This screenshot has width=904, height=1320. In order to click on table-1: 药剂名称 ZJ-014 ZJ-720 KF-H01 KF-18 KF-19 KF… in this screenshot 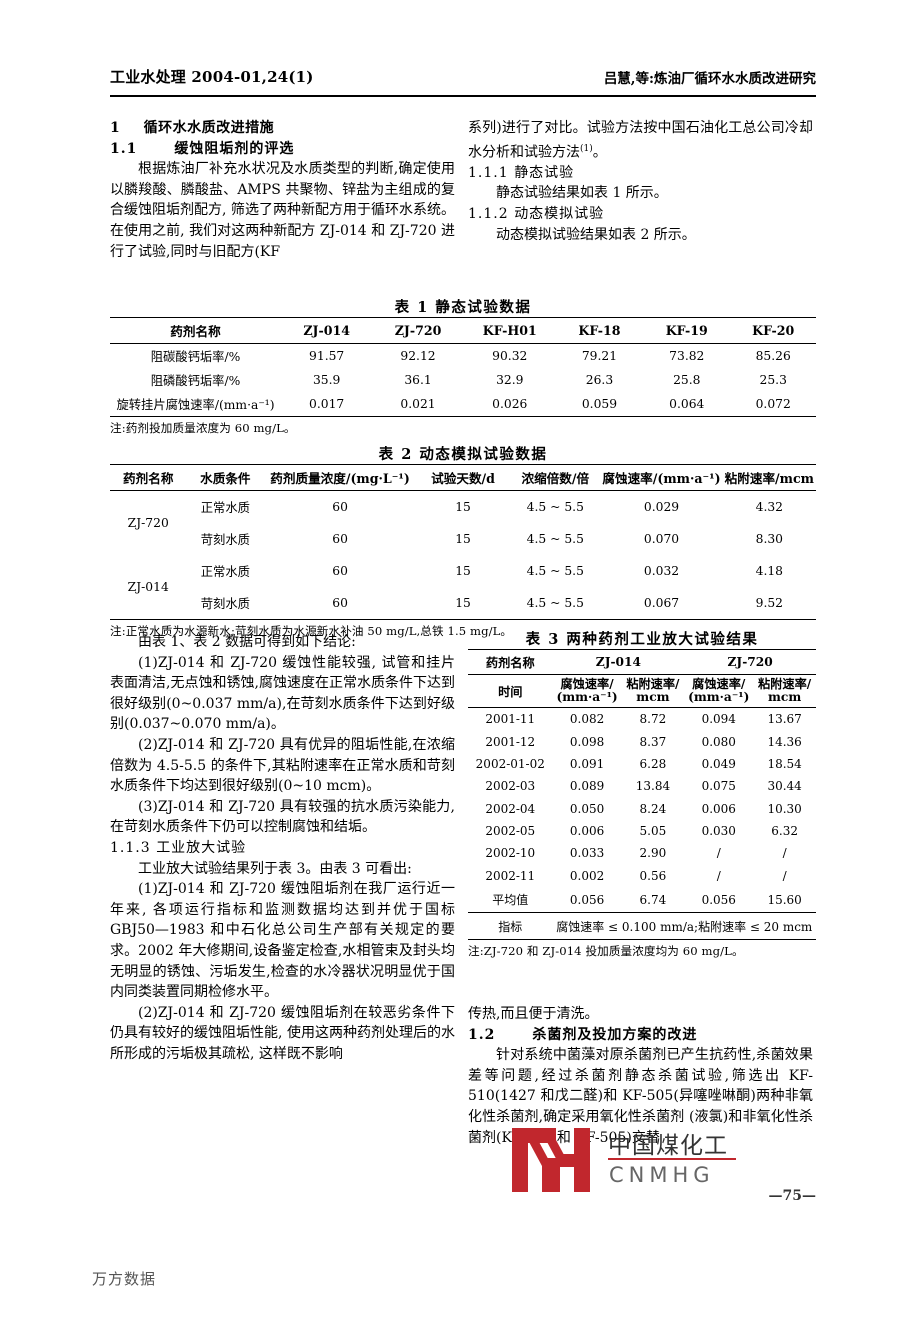, I will do `click(463, 367)`.